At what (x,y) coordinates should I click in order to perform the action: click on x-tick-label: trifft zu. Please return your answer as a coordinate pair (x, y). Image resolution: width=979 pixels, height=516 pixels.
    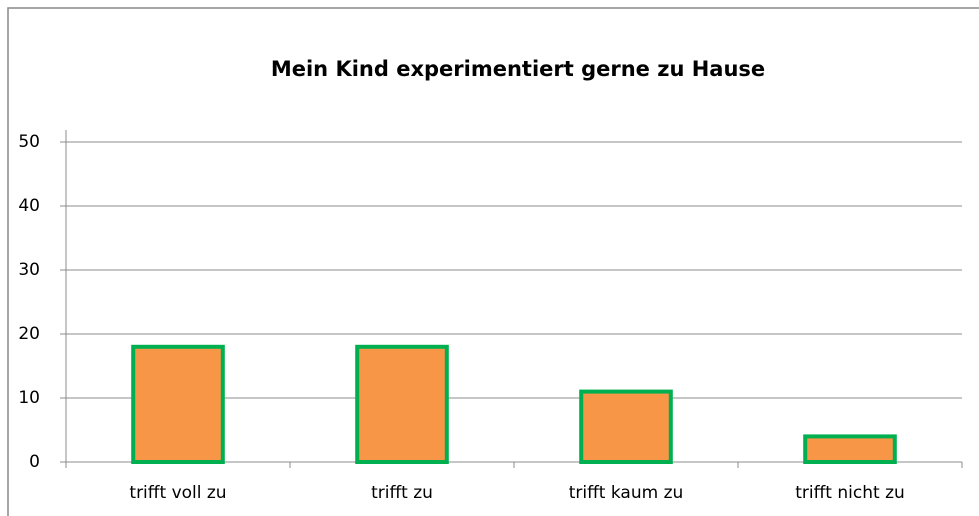
    Looking at the image, I should click on (402, 493).